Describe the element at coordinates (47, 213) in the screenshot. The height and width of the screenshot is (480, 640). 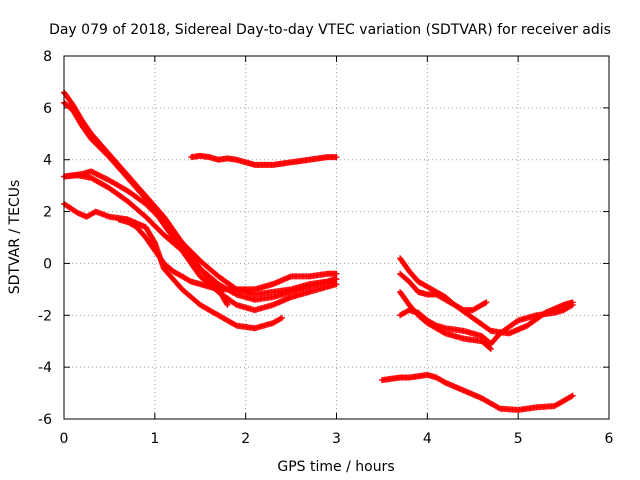
I see `y-tick-label: 2` at that location.